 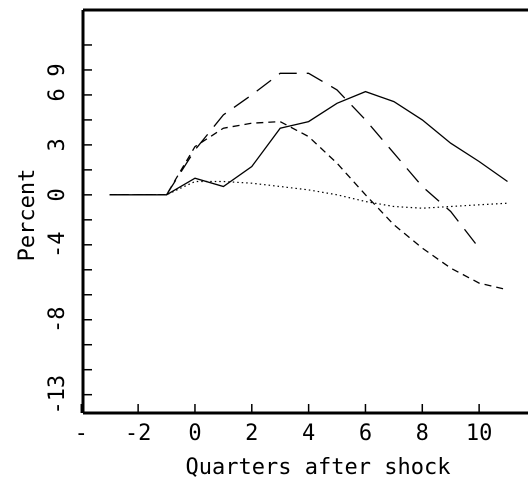 I want to click on y-tick-label: 3, so click(x=57, y=144).